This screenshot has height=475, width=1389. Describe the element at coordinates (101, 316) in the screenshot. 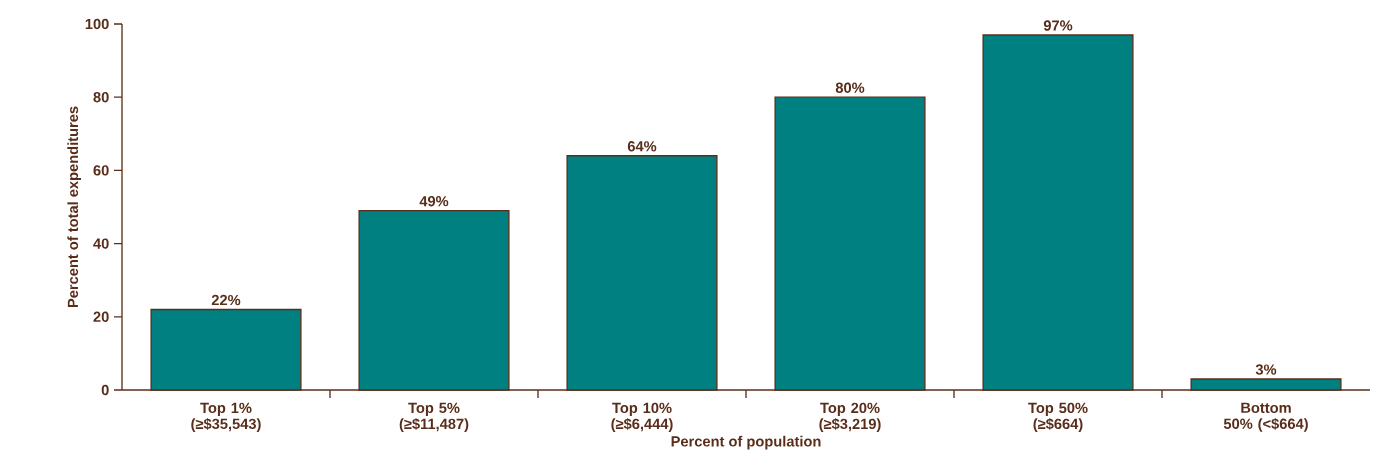

I see `y-tick-label: 20` at that location.